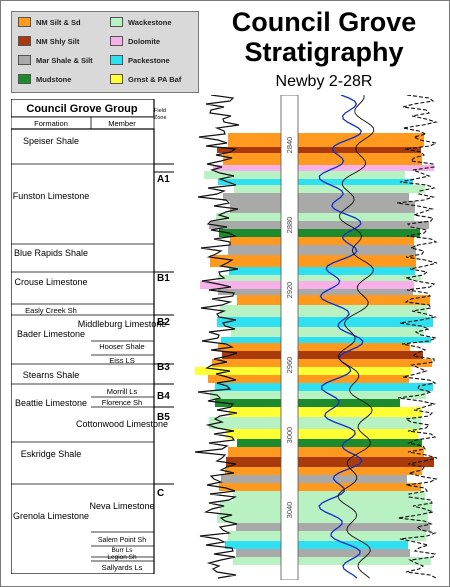 The width and height of the screenshot is (450, 587). Describe the element at coordinates (155, 79) in the screenshot. I see `legend-label: Grnst & PA Baf` at that location.